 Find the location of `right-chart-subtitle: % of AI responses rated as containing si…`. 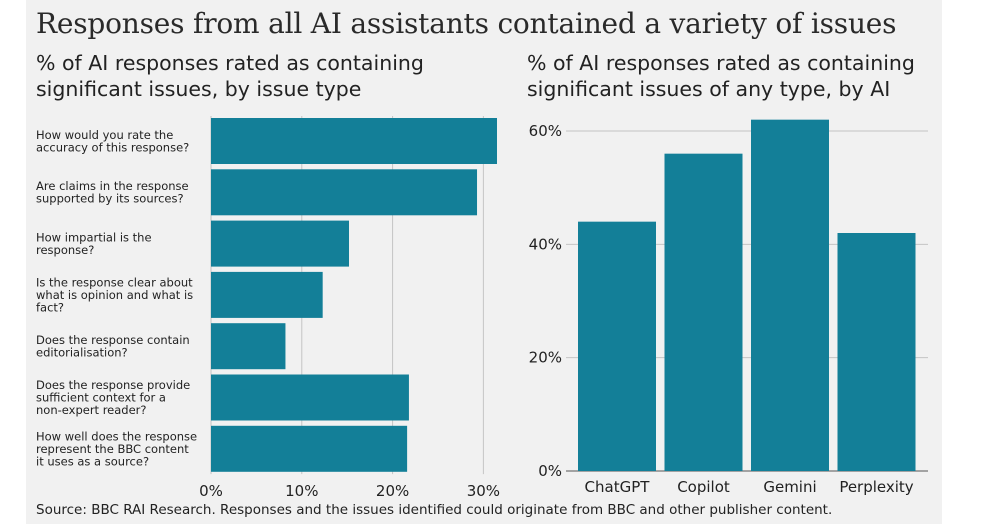

right-chart-subtitle: % of AI responses rated as containing si… is located at coordinates (721, 76).